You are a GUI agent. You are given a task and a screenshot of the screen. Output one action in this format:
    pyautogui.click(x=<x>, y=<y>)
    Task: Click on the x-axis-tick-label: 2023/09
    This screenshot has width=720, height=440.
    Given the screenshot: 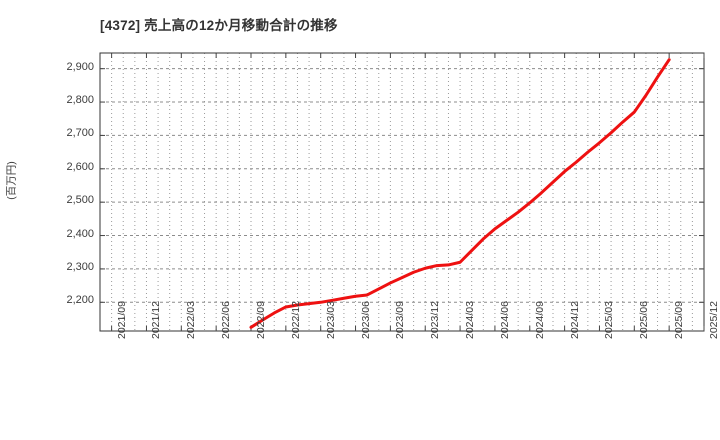 What is the action you would take?
    pyautogui.click(x=400, y=320)
    